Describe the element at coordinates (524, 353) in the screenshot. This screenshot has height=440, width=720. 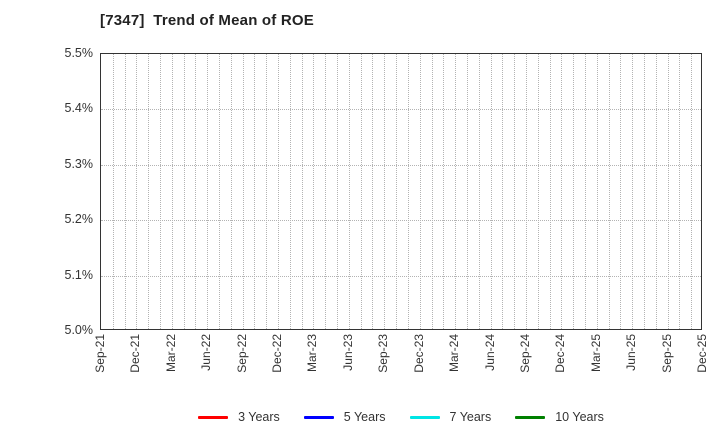
I see `x-axis-tick-label: Sep-24` at that location.